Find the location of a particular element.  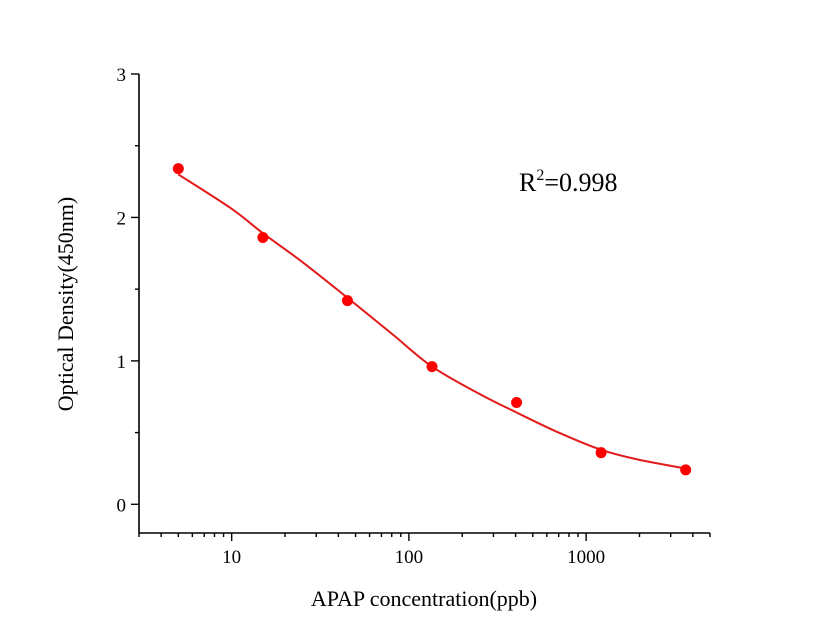

x-axis-title: APAP concentration(ppb) is located at coordinates (424, 598).